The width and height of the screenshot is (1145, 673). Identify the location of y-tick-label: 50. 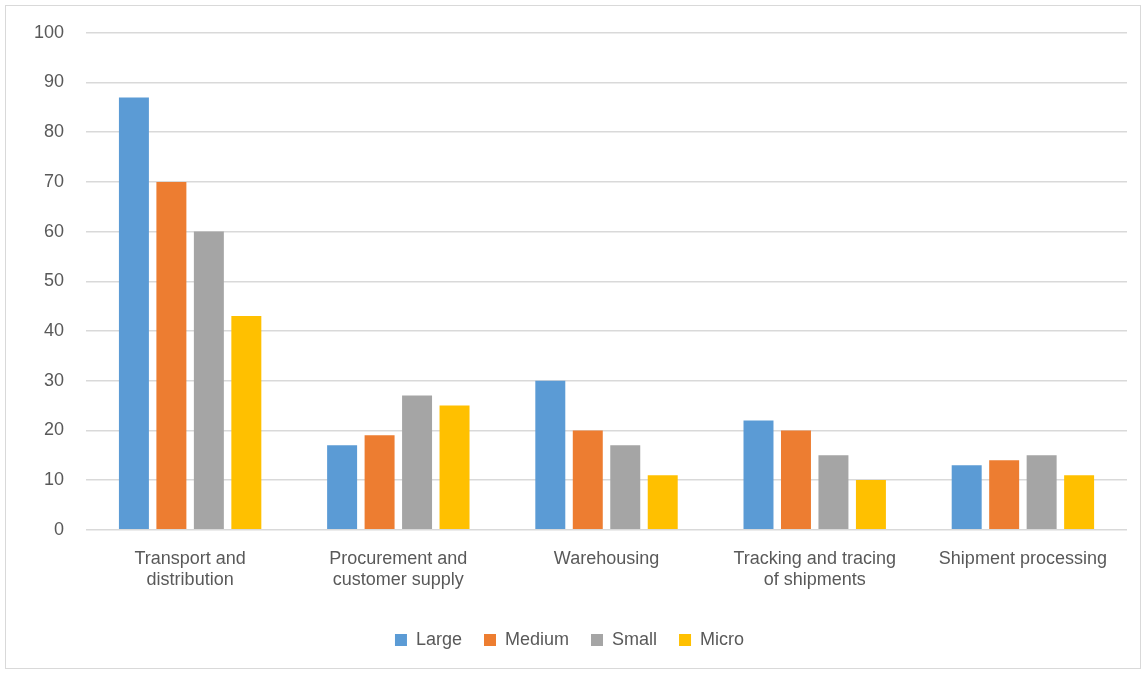
(54, 280).